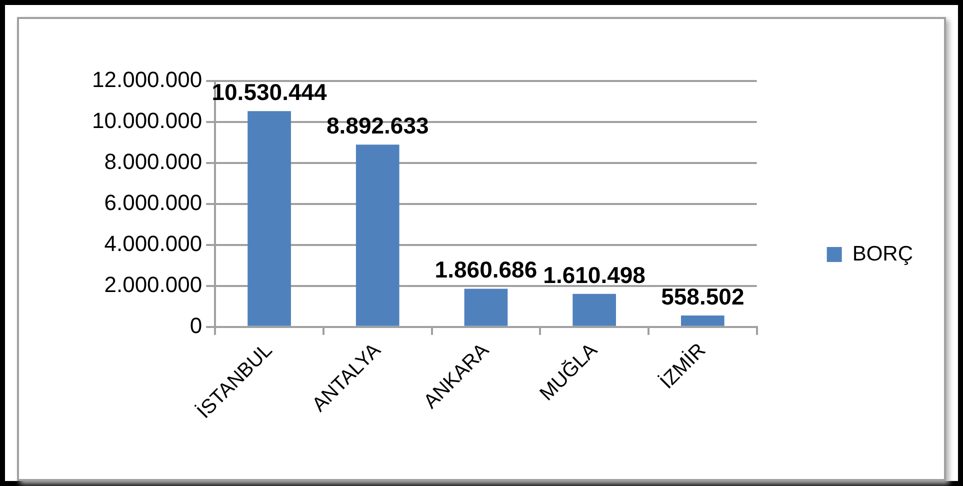 The height and width of the screenshot is (486, 963). Describe the element at coordinates (377, 125) in the screenshot. I see `data-label: 8.892.633` at that location.